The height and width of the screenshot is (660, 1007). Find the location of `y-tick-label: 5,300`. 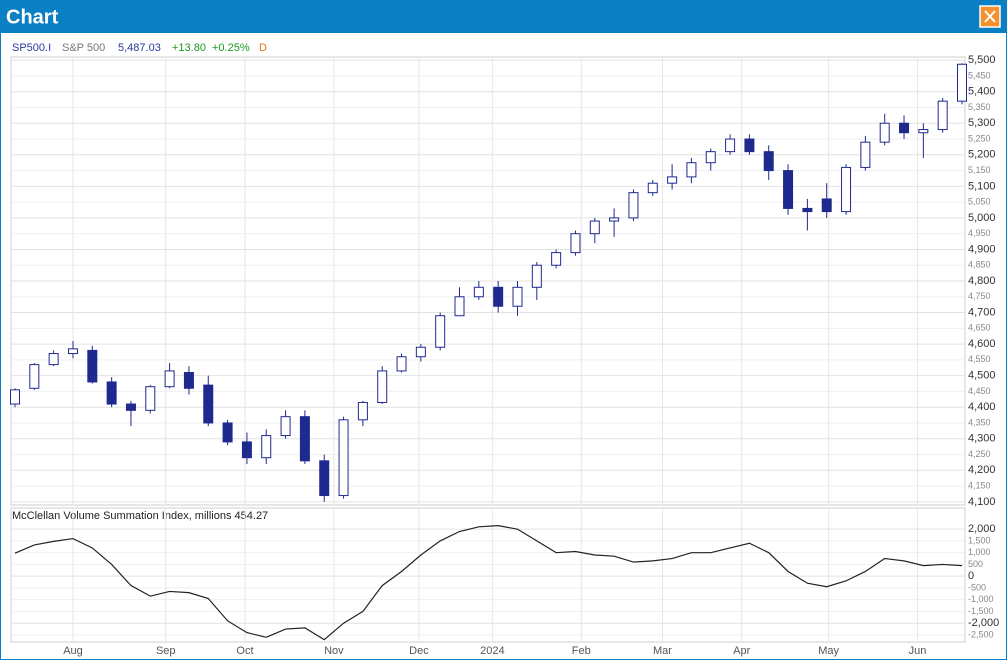

y-tick-label: 5,300 is located at coordinates (982, 123).